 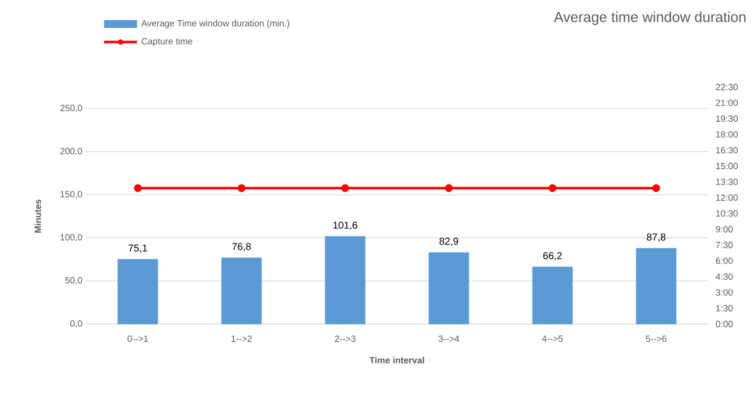 I want to click on x-tick-label: 4-->5, so click(x=552, y=339).